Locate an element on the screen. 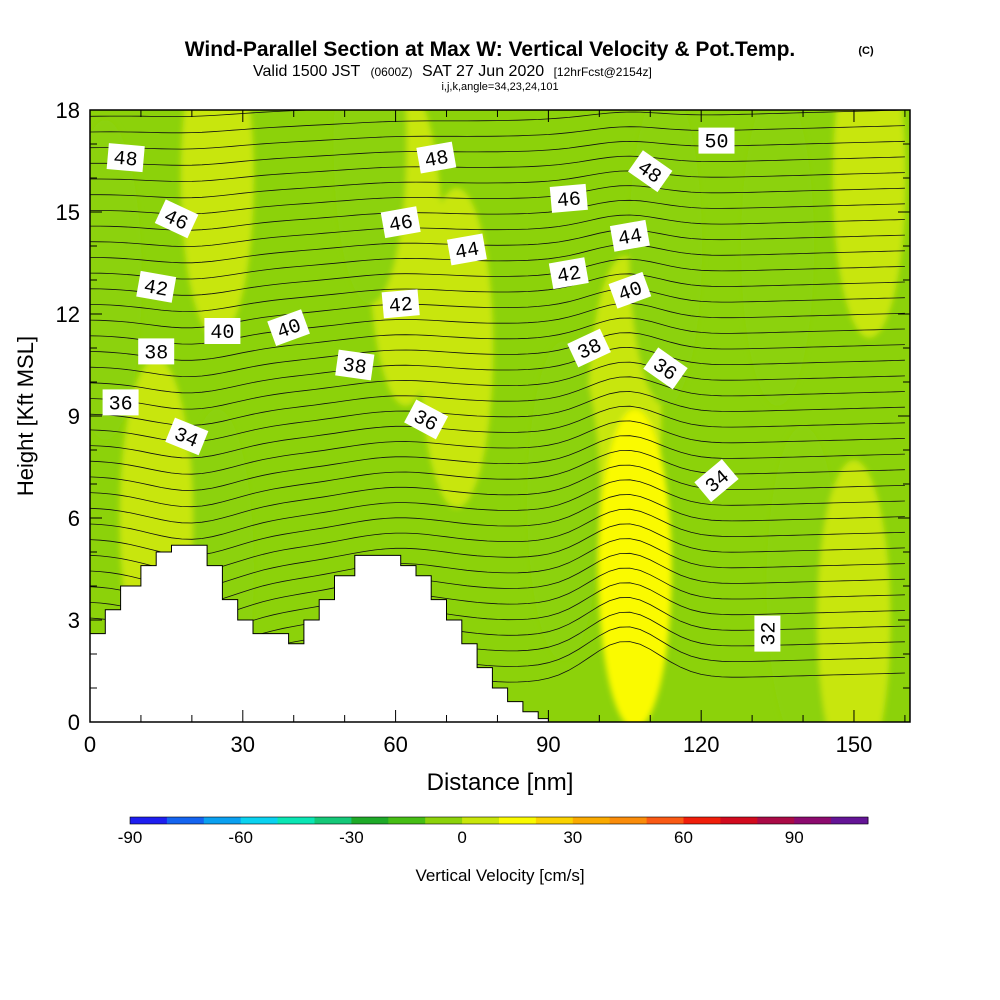  colorbar-label: Vertical Velocity [cm/s] is located at coordinates (499, 875).